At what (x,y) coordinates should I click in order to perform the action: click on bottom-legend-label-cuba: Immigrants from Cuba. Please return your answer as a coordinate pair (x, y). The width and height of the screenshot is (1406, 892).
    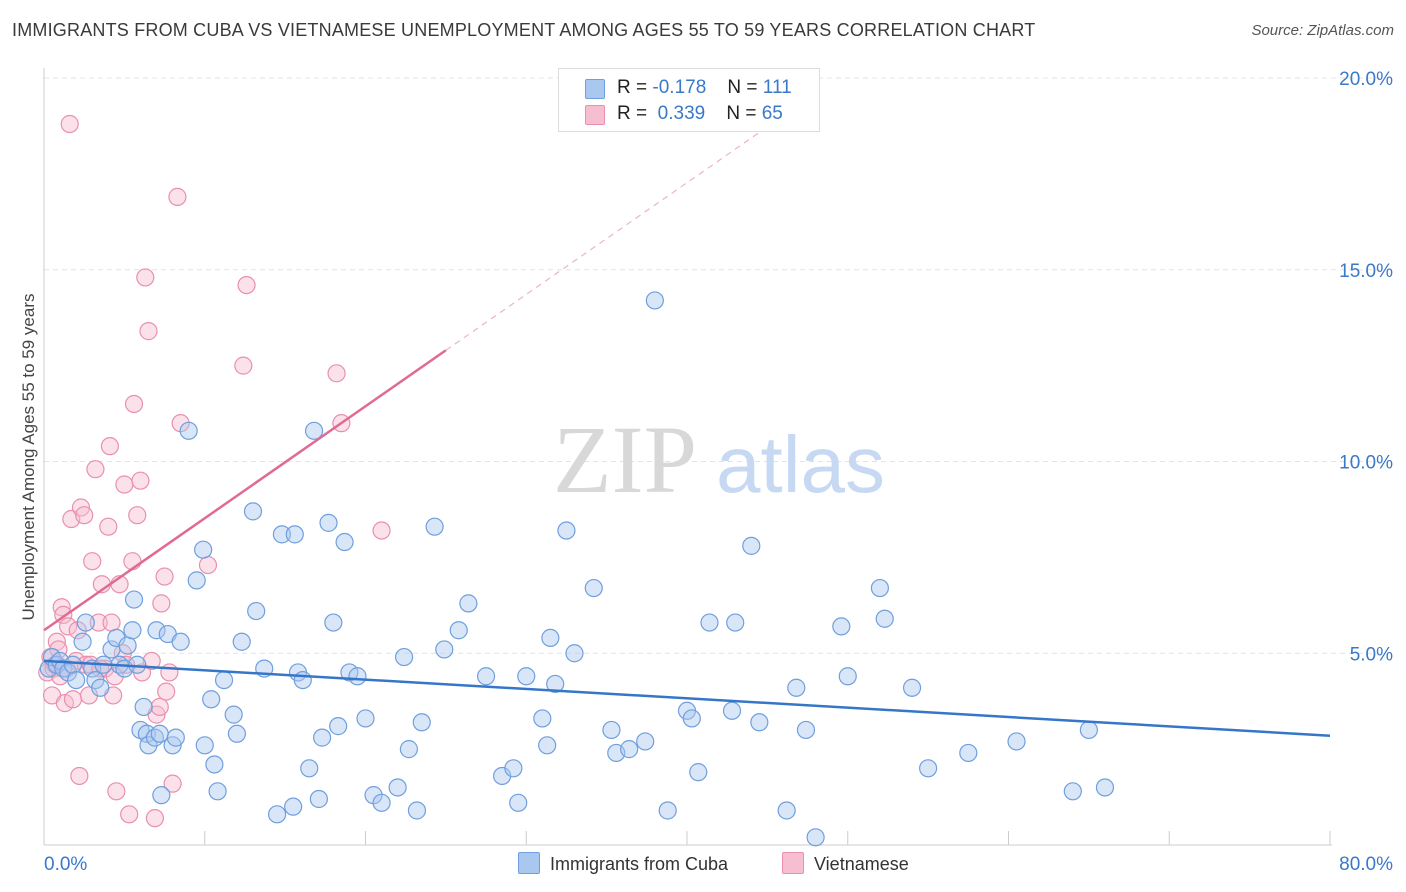
    Looking at the image, I should click on (639, 864).